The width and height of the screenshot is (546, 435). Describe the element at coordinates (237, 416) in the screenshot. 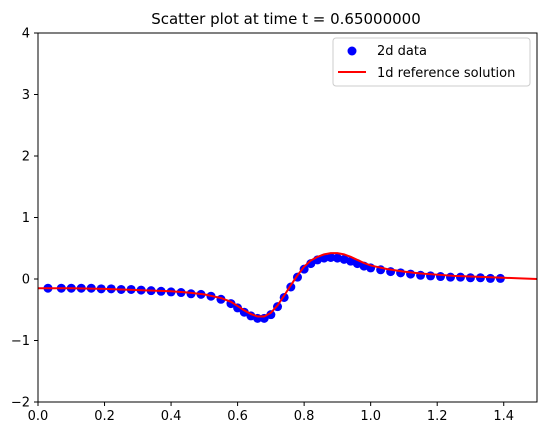

I see `x-tick-label: 0.6` at that location.